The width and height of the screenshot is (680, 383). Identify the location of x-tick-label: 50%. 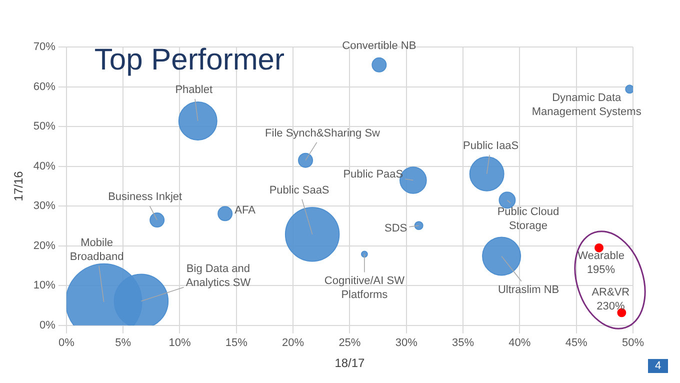
(633, 343).